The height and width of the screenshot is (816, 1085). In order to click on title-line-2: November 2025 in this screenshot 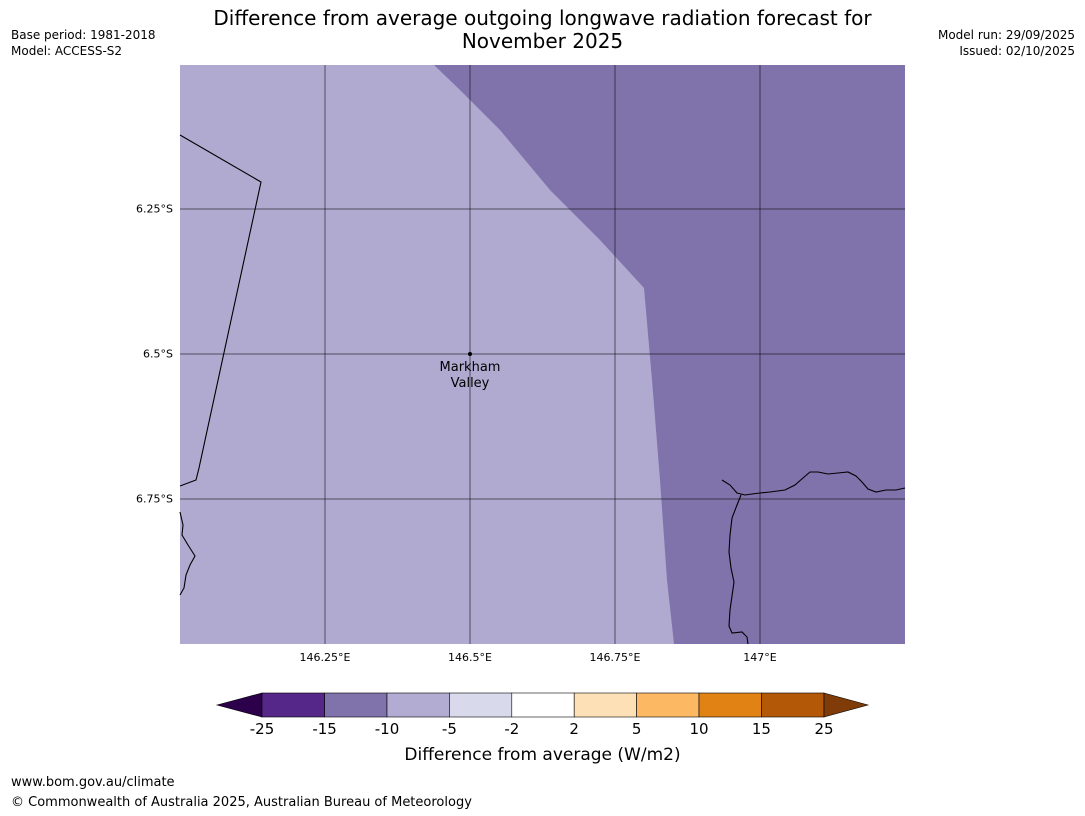, I will do `click(542, 41)`.